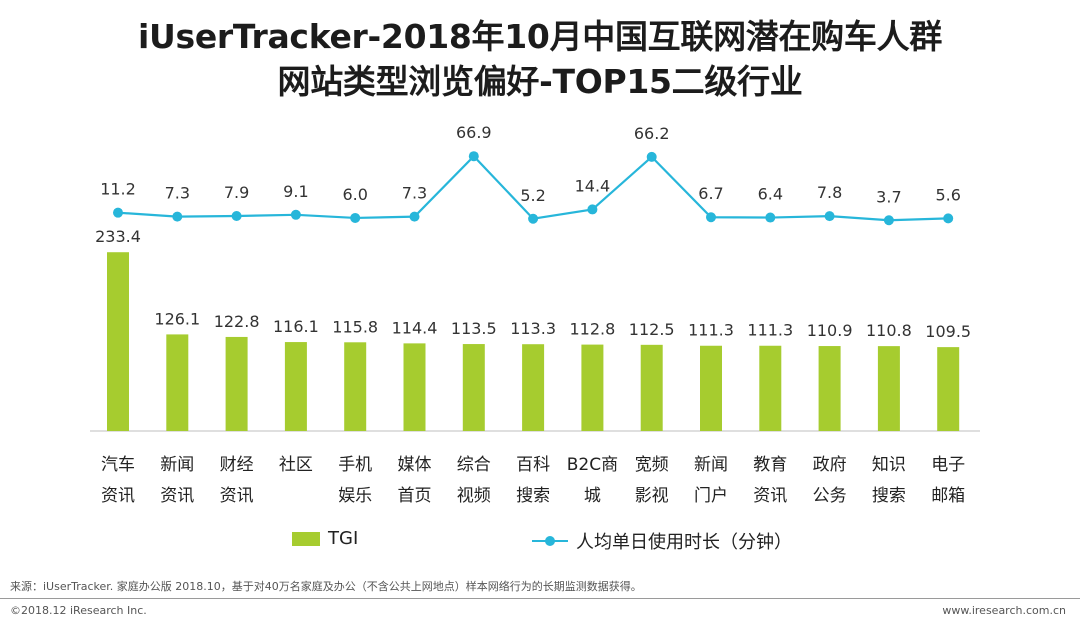 Image resolution: width=1080 pixels, height=627 pixels. I want to click on chart-title-line-2: 网站类型浏览偏好-TOP15二级行业, so click(540, 81).